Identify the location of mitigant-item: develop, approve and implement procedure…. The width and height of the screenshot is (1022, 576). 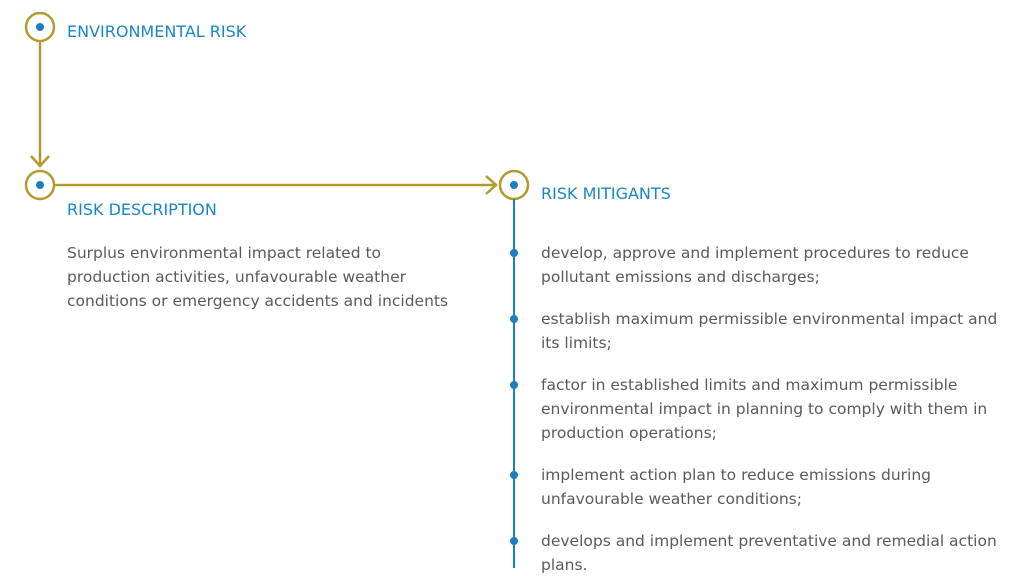
(755, 265).